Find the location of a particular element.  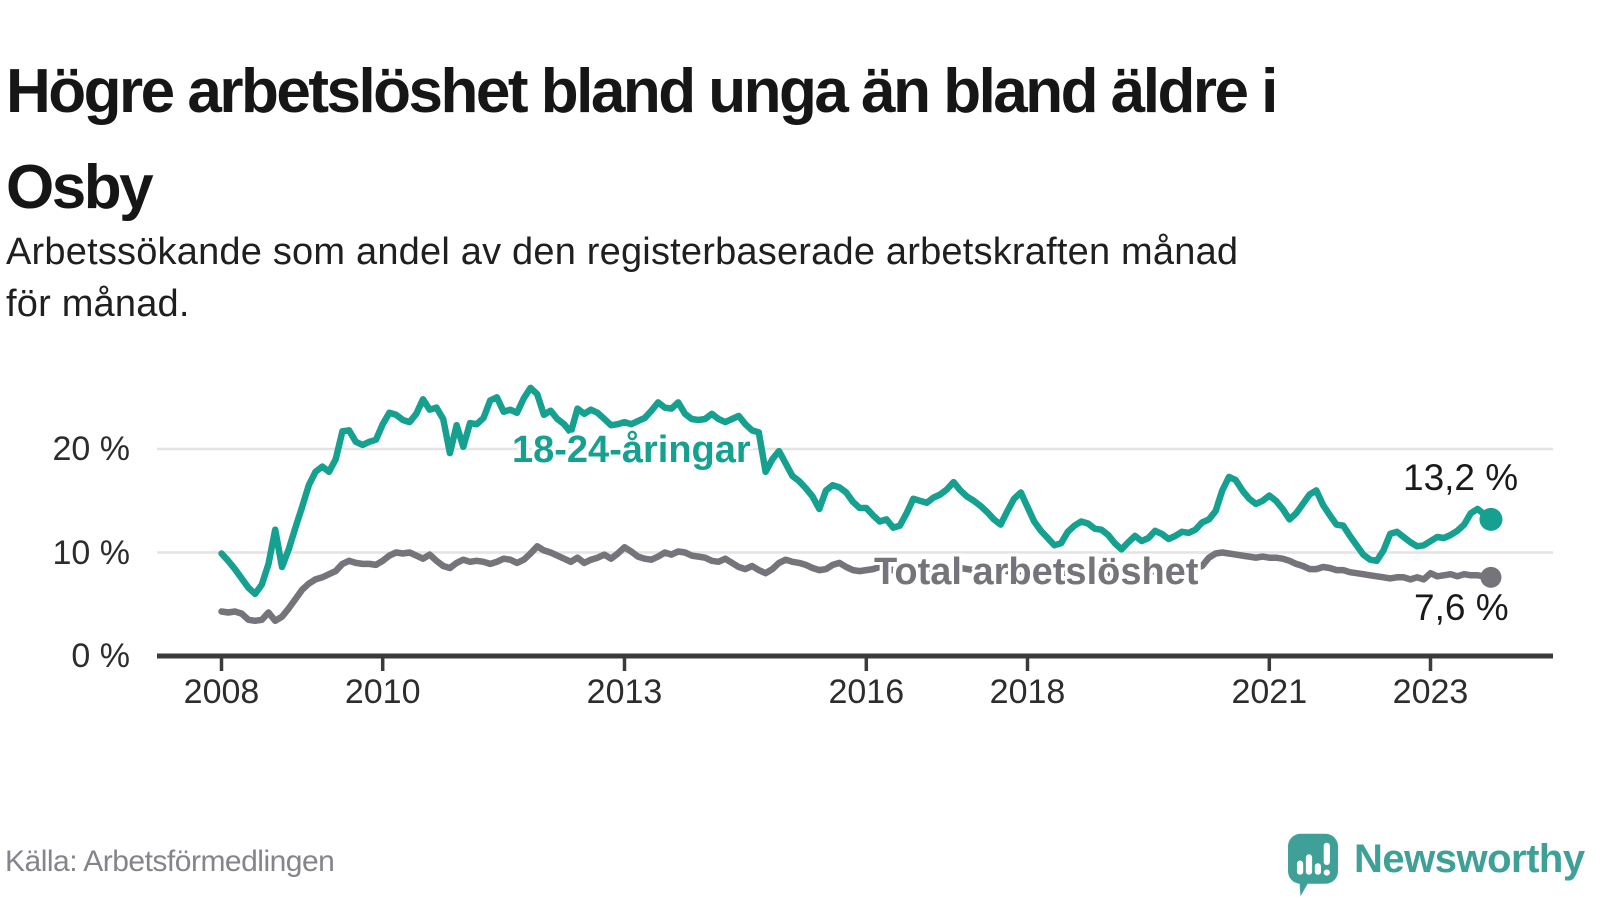

series-end-dot-Total arbetslöshet is located at coordinates (1491, 577).